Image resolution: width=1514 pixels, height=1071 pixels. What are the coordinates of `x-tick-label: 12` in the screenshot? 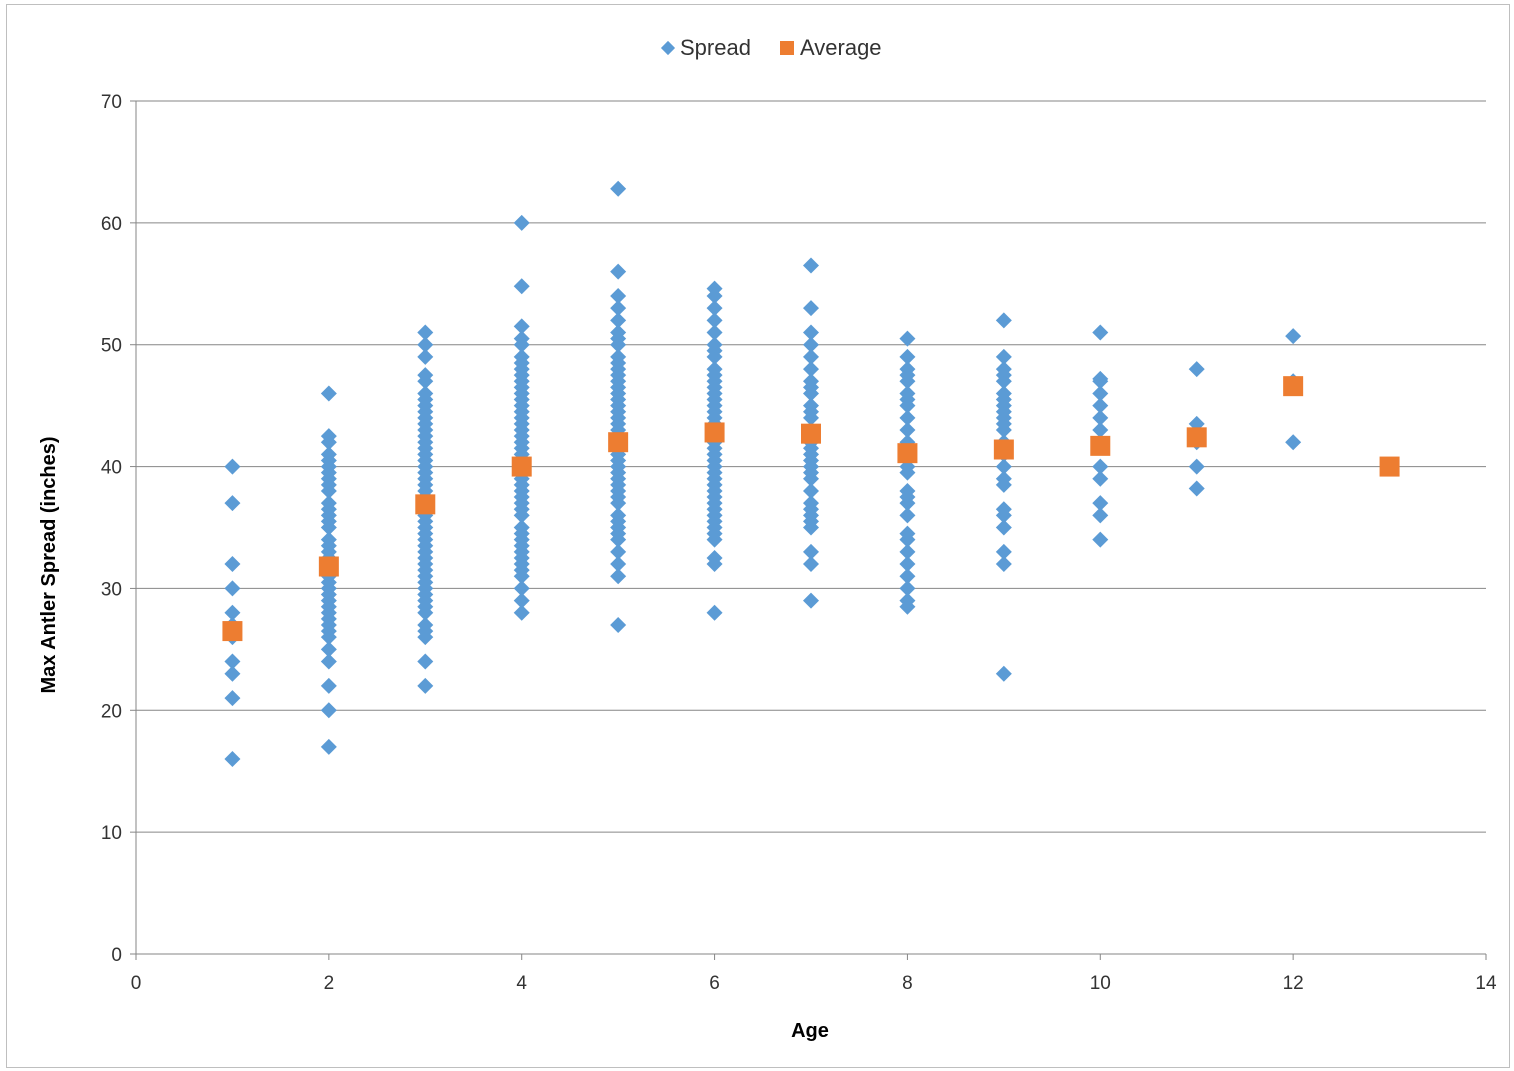 It's located at (1293, 983).